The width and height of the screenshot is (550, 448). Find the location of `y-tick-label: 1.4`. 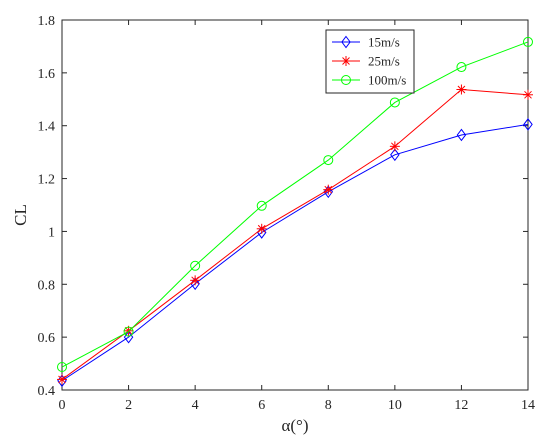

y-tick-label: 1.4 is located at coordinates (47, 127).